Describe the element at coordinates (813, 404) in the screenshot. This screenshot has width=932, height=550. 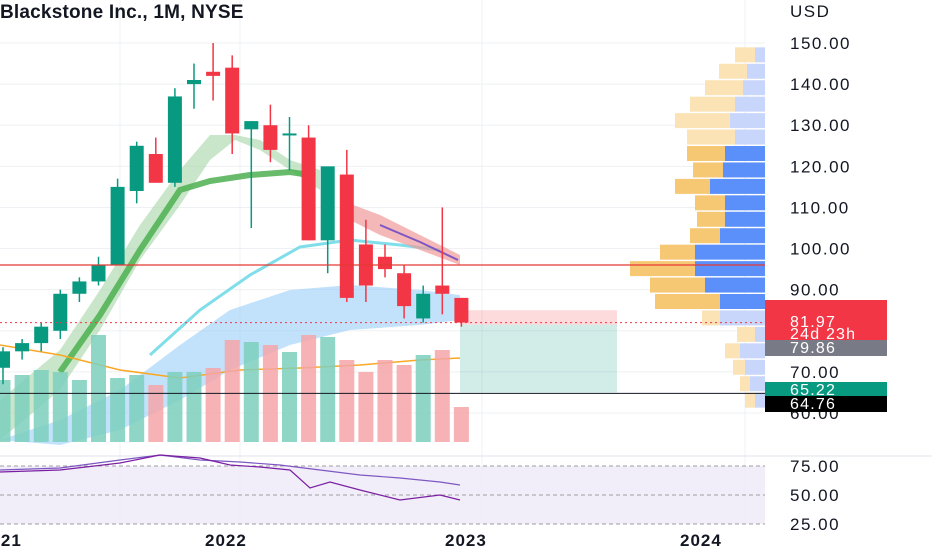
I see `price-tag-label: 64.76` at that location.